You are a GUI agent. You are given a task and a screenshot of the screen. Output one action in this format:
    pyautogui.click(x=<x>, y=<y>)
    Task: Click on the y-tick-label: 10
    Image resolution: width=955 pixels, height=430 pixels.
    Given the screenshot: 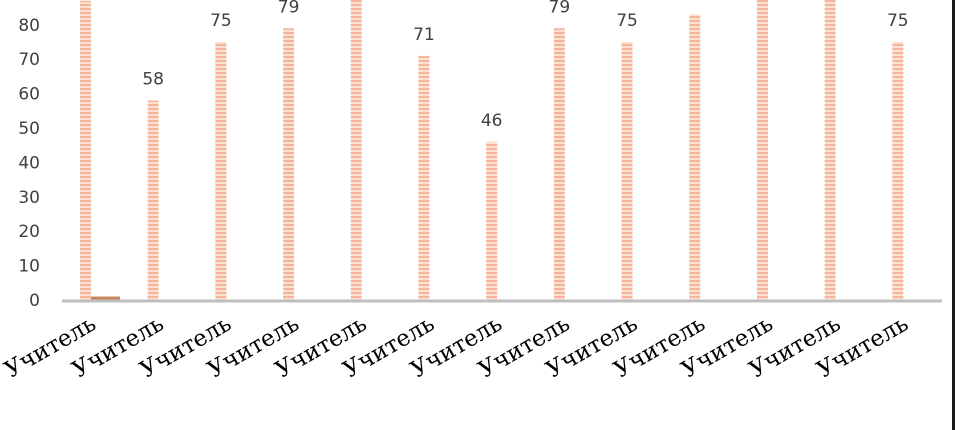 What is the action you would take?
    pyautogui.click(x=29, y=267)
    